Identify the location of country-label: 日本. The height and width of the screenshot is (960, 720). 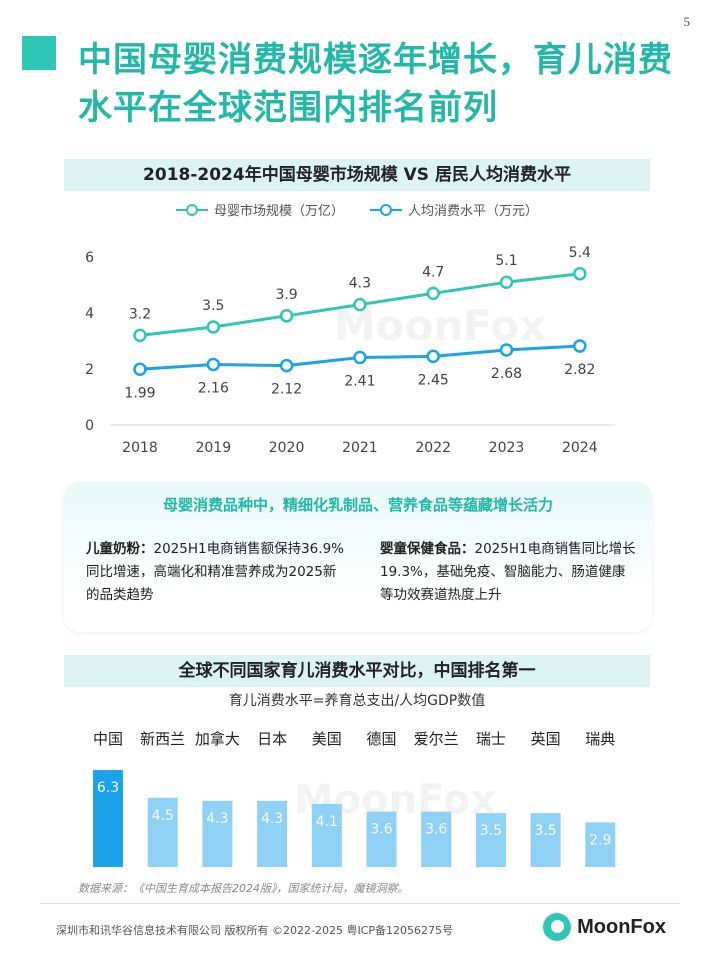
(272, 739).